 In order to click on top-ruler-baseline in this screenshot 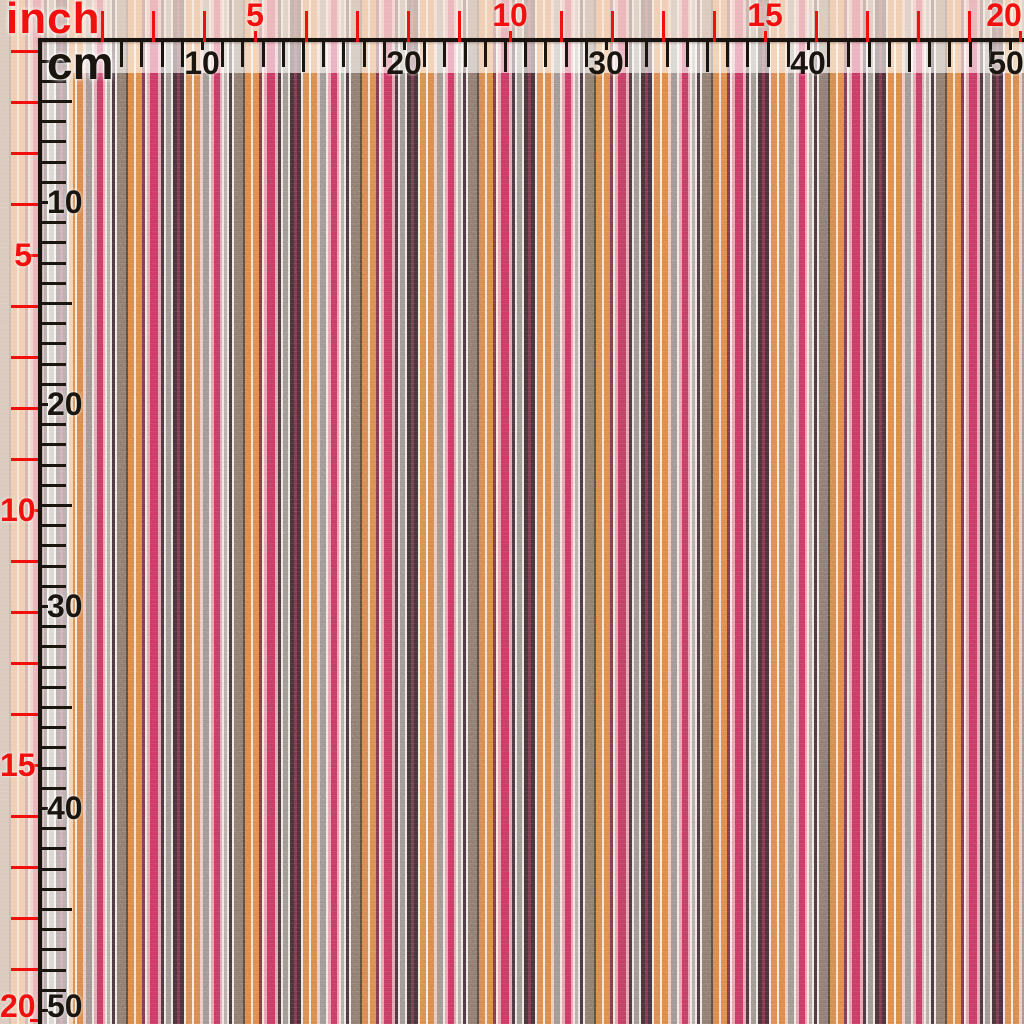, I will do `click(531, 40)`.